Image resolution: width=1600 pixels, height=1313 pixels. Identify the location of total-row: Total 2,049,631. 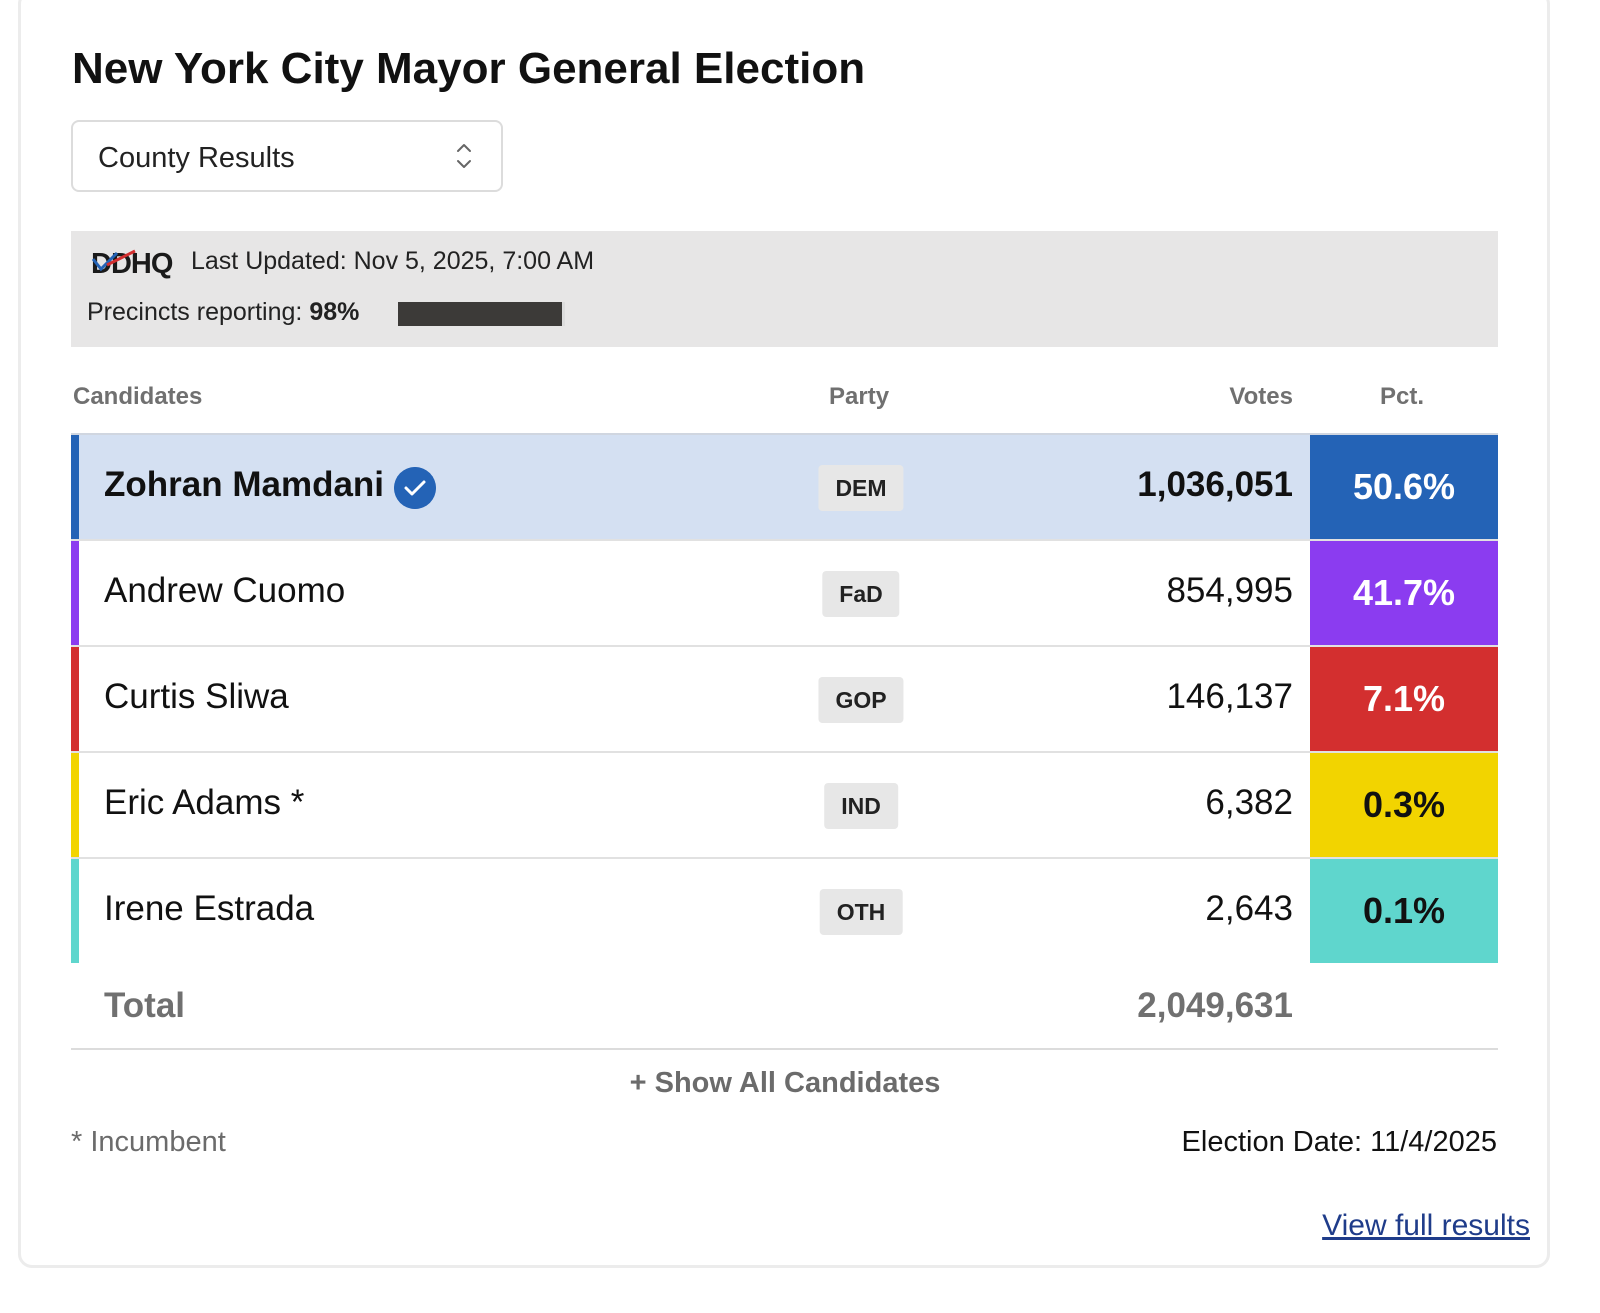
(784, 1009).